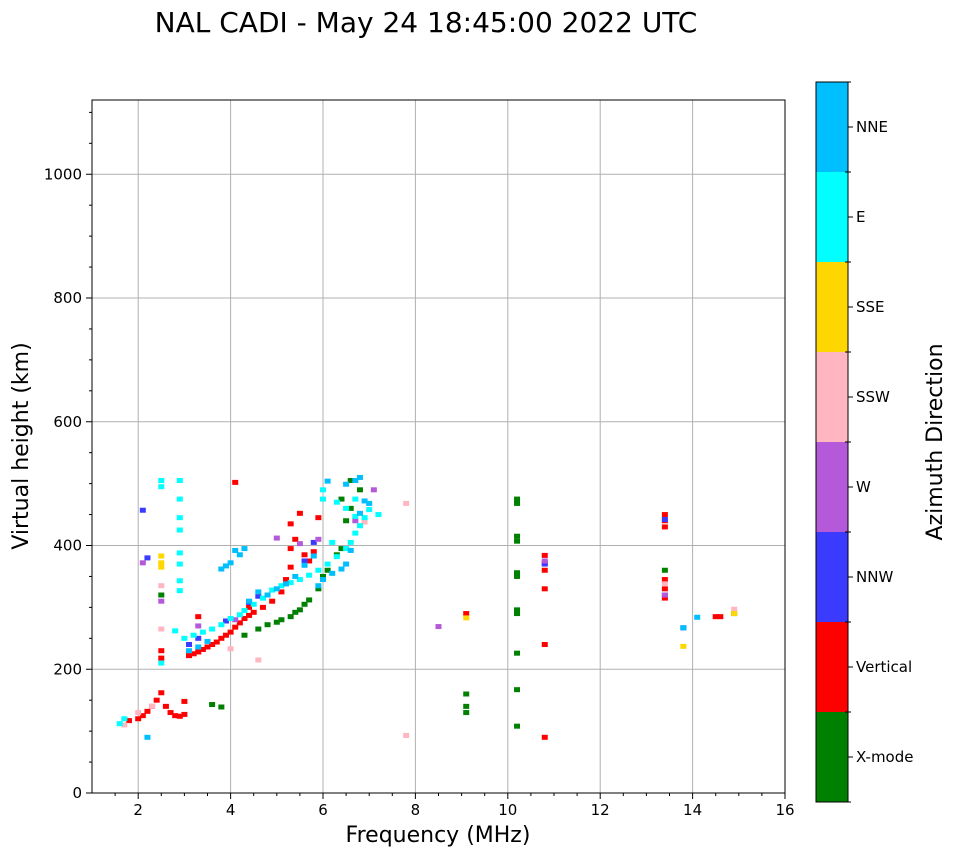 This screenshot has width=958, height=857. Describe the element at coordinates (67, 422) in the screenshot. I see `y-tick-label: 600` at that location.